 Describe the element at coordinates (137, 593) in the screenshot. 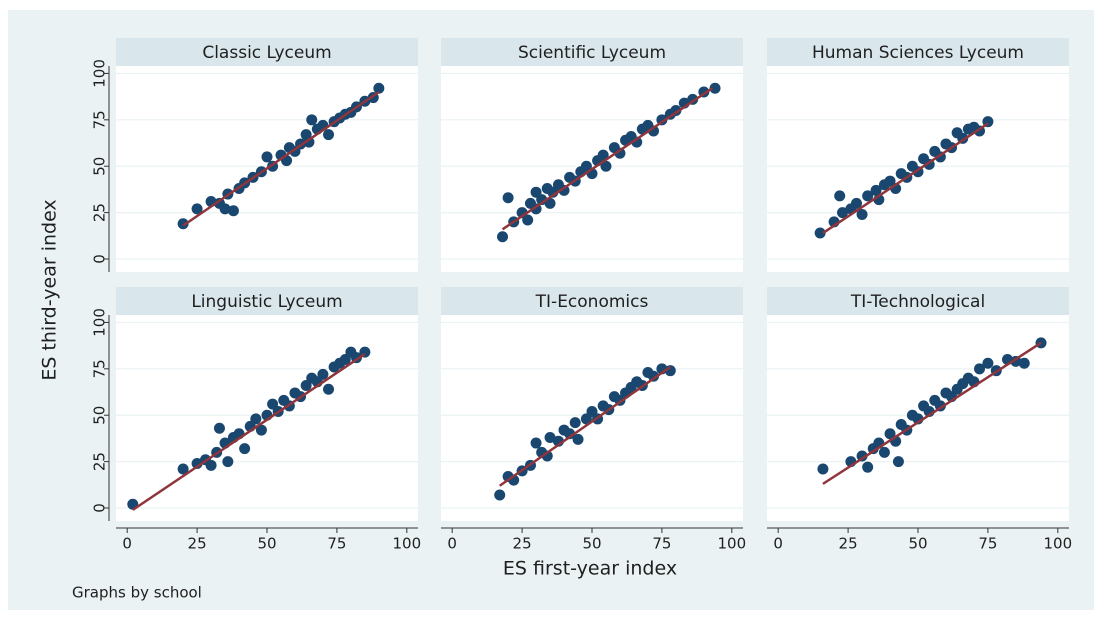

I see `note: Graphs by school` at that location.